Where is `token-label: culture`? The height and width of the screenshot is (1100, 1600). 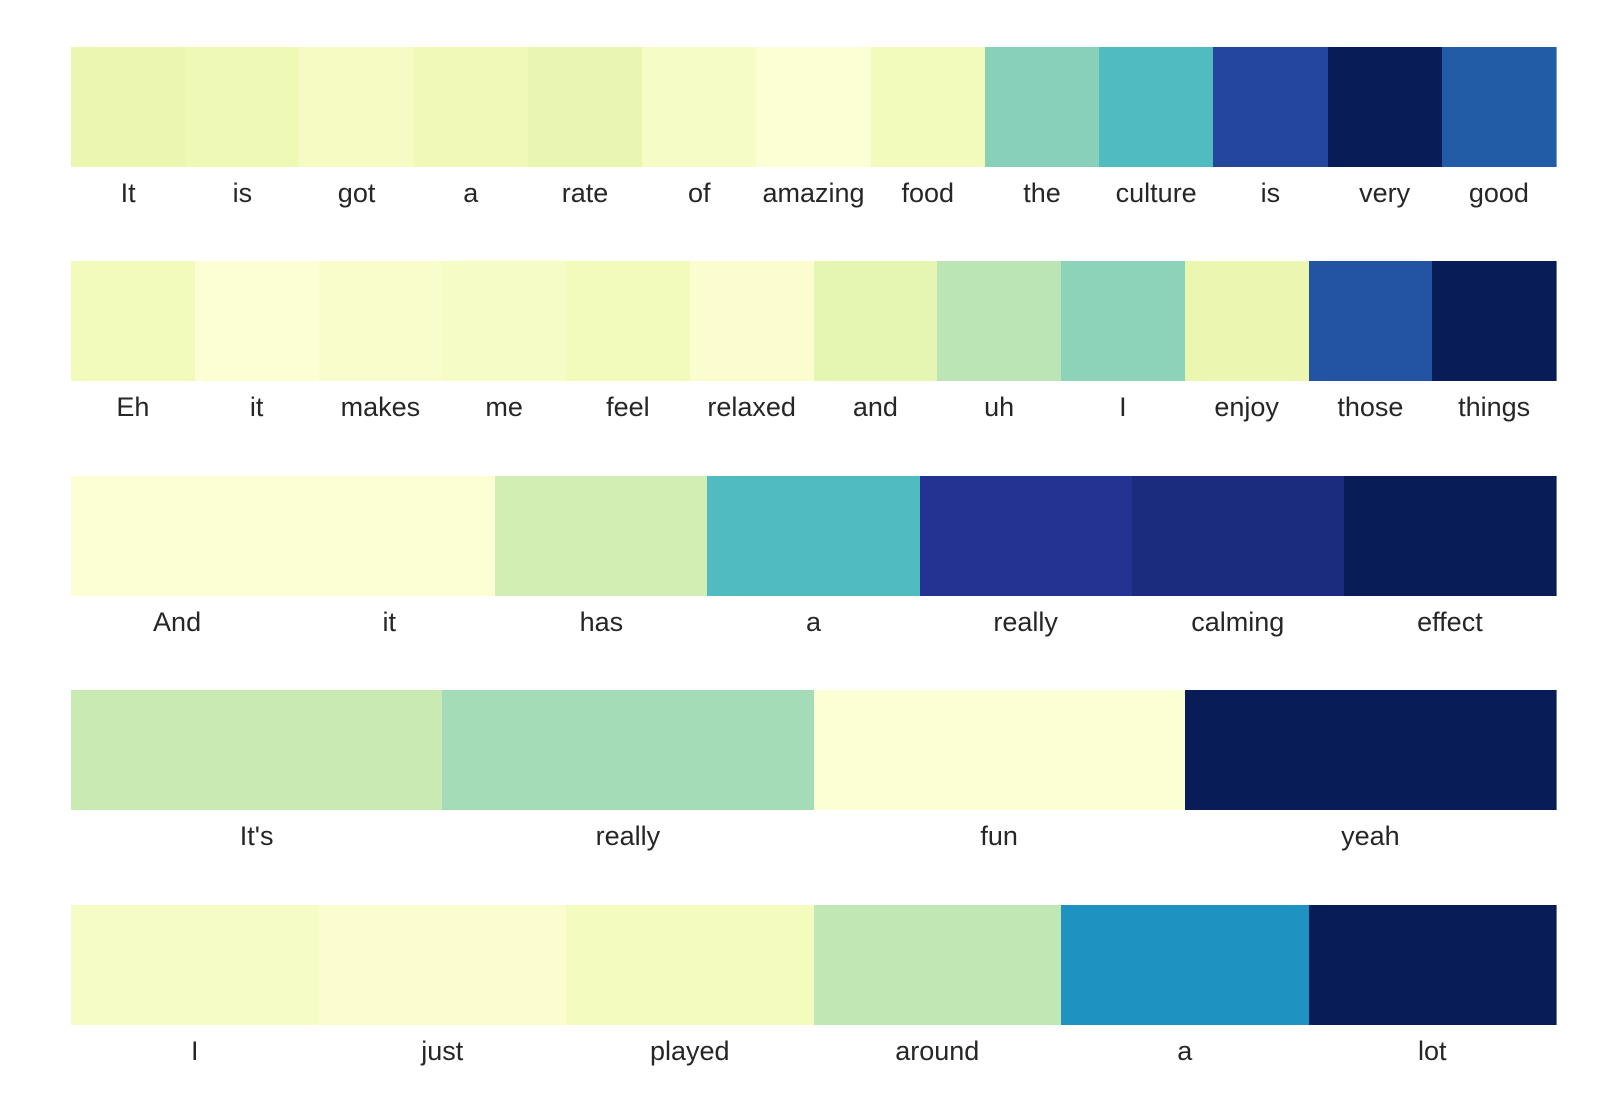
token-label: culture is located at coordinates (1156, 193).